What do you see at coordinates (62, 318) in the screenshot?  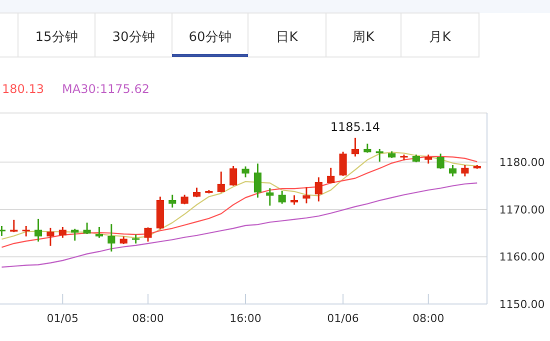 I see `x-tick-label: 01/05` at bounding box center [62, 318].